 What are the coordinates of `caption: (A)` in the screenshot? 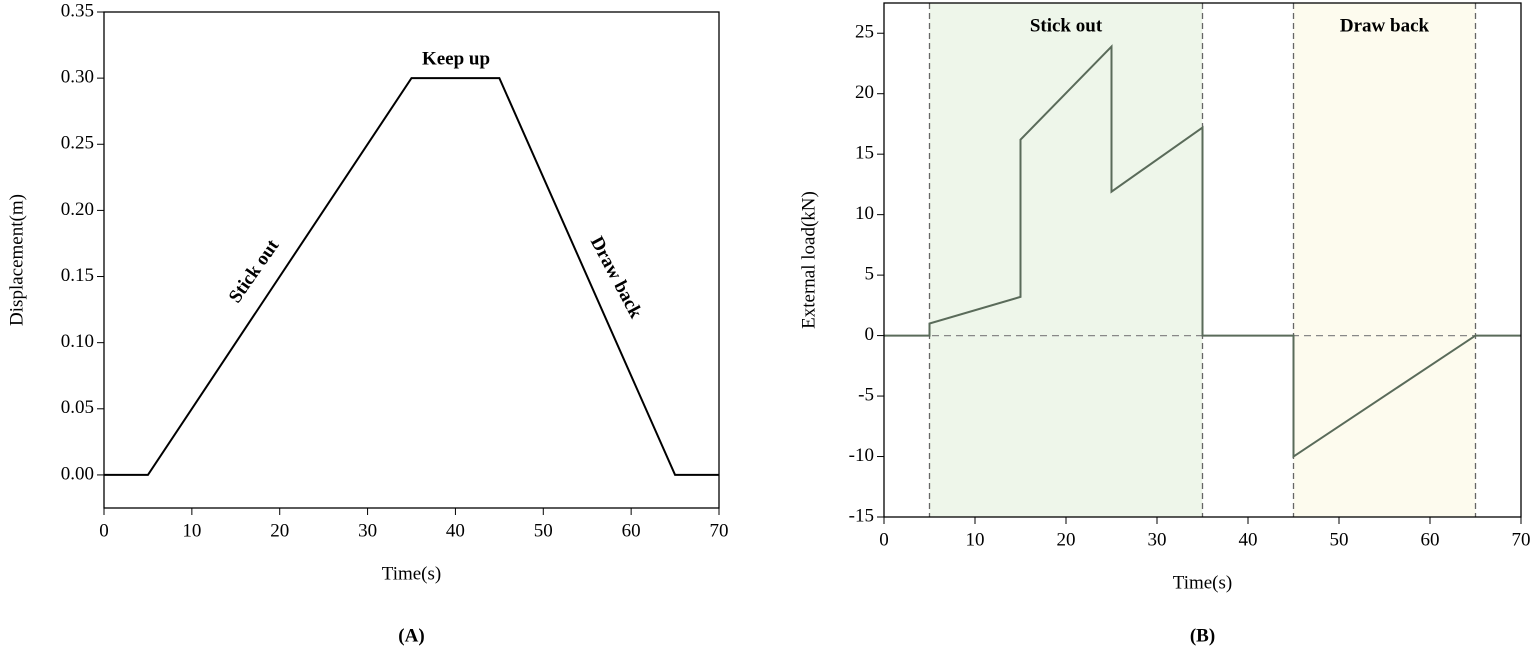 It's located at (411, 635).